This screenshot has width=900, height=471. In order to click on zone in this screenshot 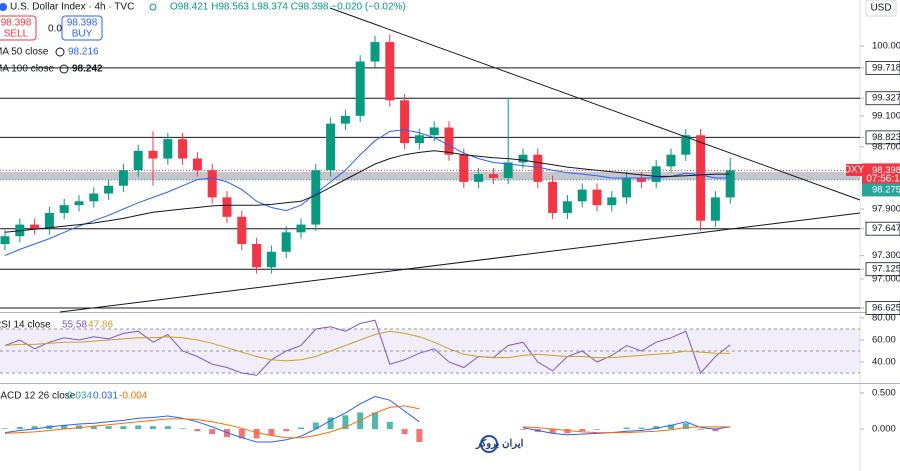, I will do `click(430, 175)`.